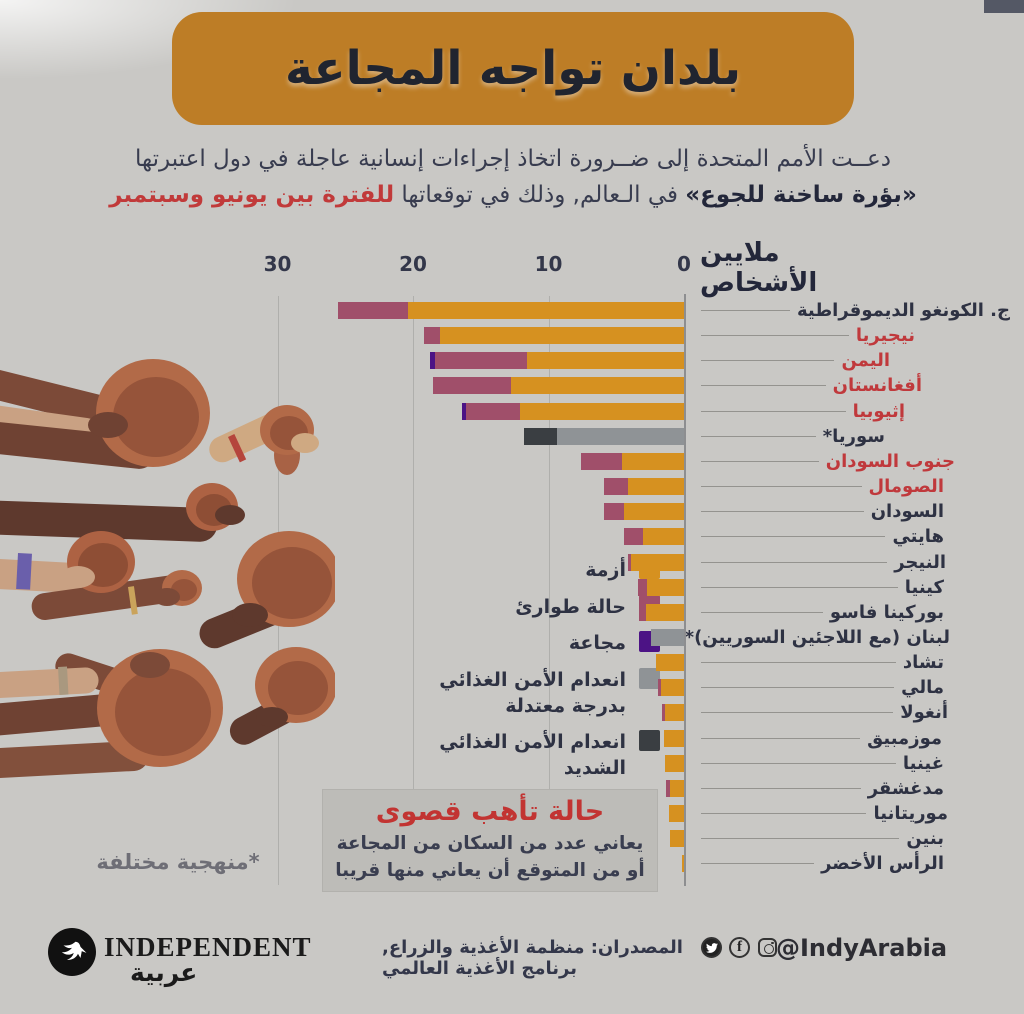 This screenshot has width=1024, height=1014. What do you see at coordinates (886, 612) in the screenshot?
I see `country-label: بوركينا فاسو` at bounding box center [886, 612].